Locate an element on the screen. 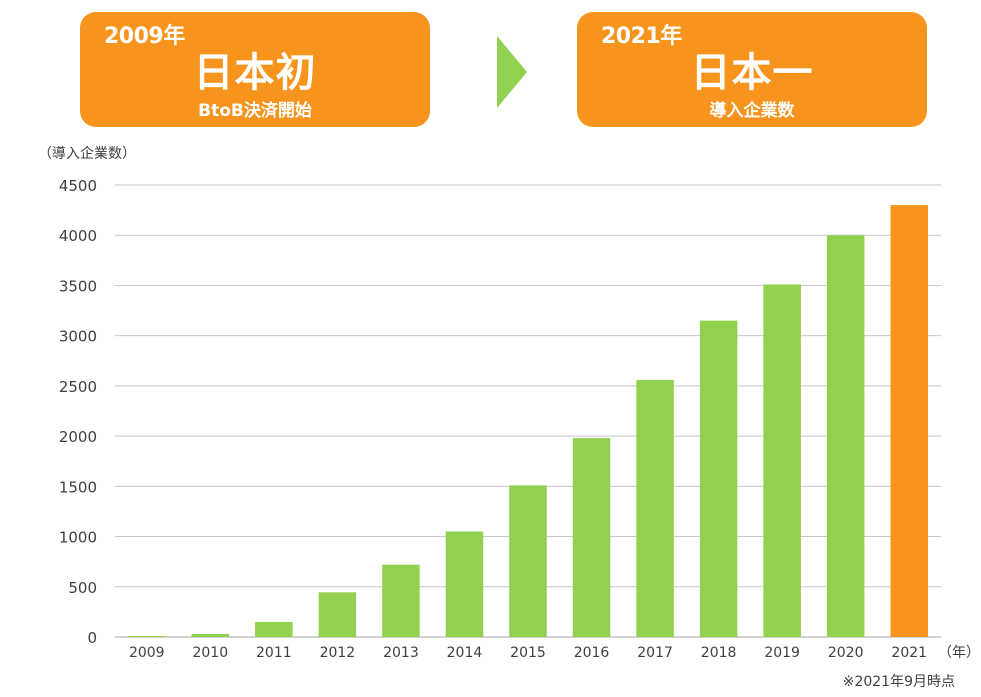  y-tick-label: 2000 is located at coordinates (78, 437).